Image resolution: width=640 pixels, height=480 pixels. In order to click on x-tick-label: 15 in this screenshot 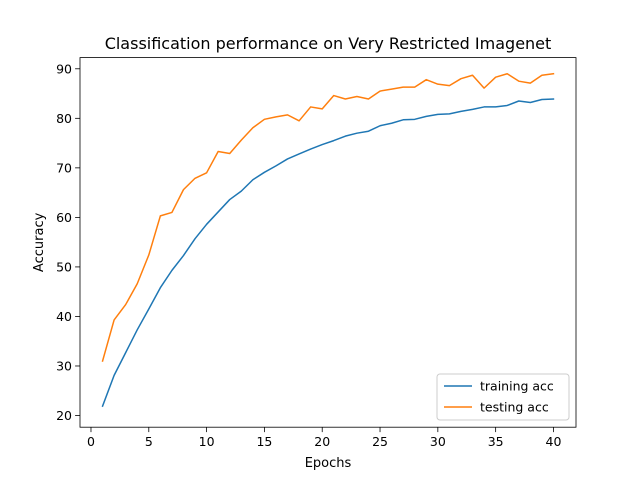, I will do `click(264, 441)`.